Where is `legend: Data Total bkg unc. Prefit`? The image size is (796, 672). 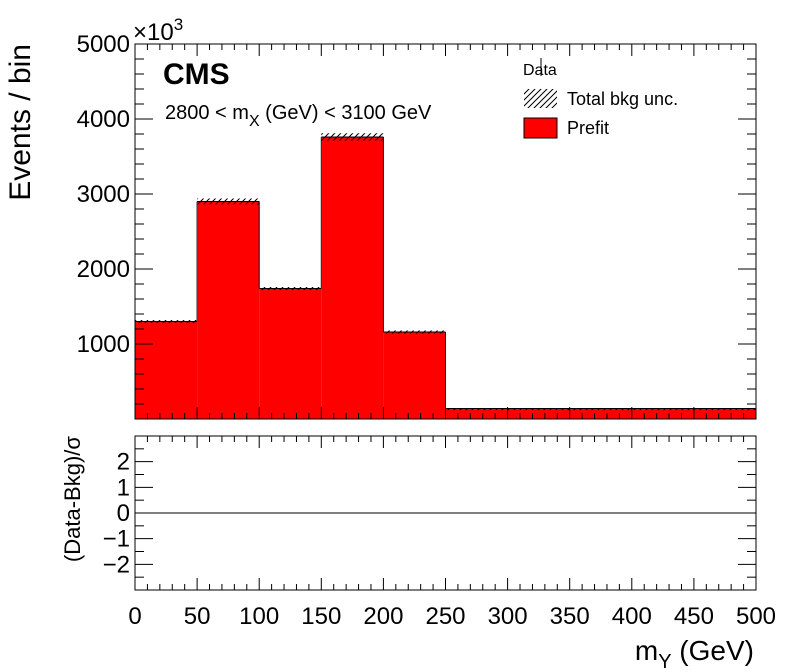 legend: Data Total bkg unc. Prefit is located at coordinates (600, 98).